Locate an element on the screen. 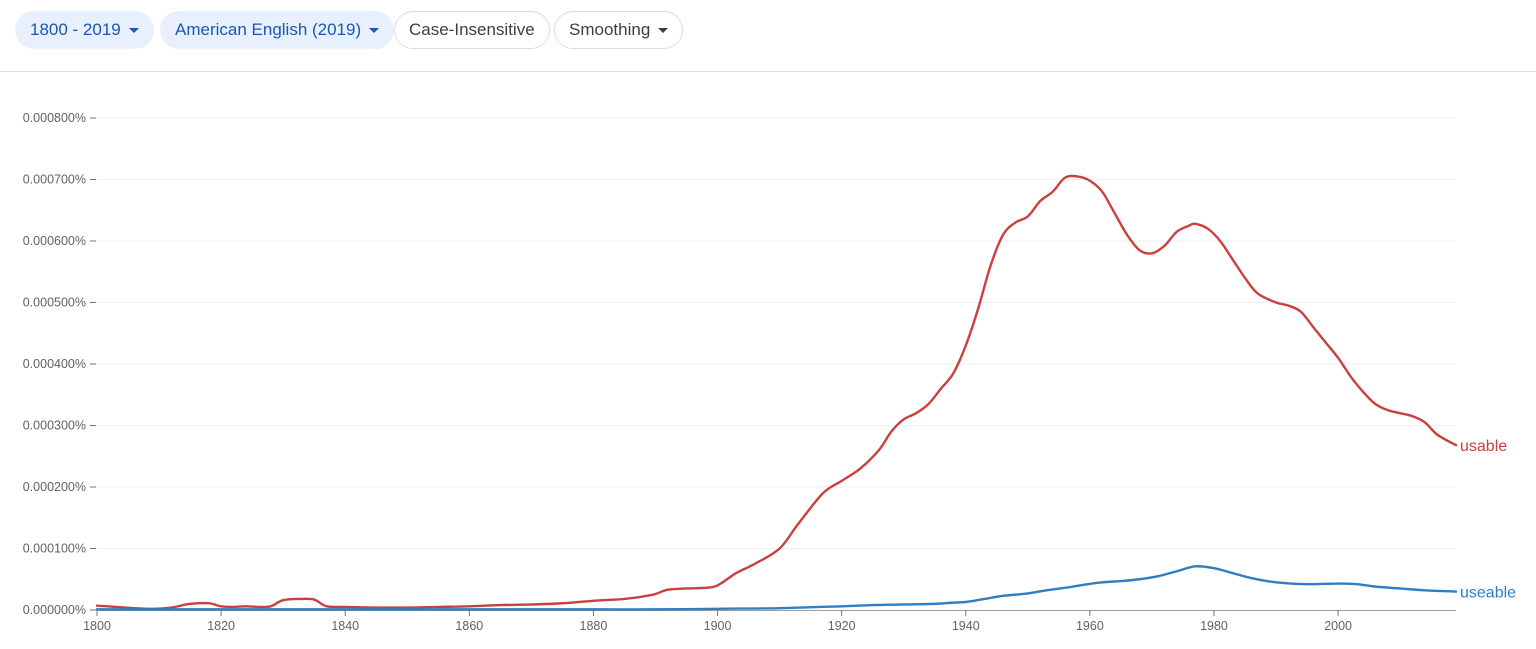 Image resolution: width=1536 pixels, height=649 pixels. corpus-dropdown: American English (2019) is located at coordinates (277, 30).